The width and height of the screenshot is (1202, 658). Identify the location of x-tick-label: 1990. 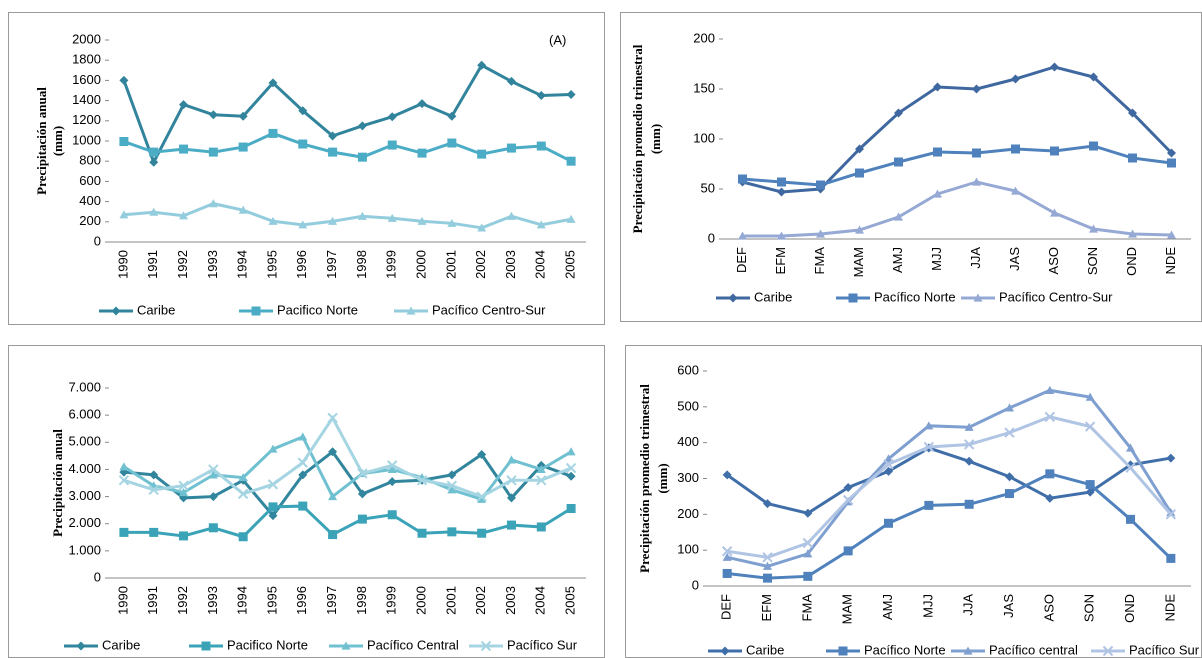
(122, 264).